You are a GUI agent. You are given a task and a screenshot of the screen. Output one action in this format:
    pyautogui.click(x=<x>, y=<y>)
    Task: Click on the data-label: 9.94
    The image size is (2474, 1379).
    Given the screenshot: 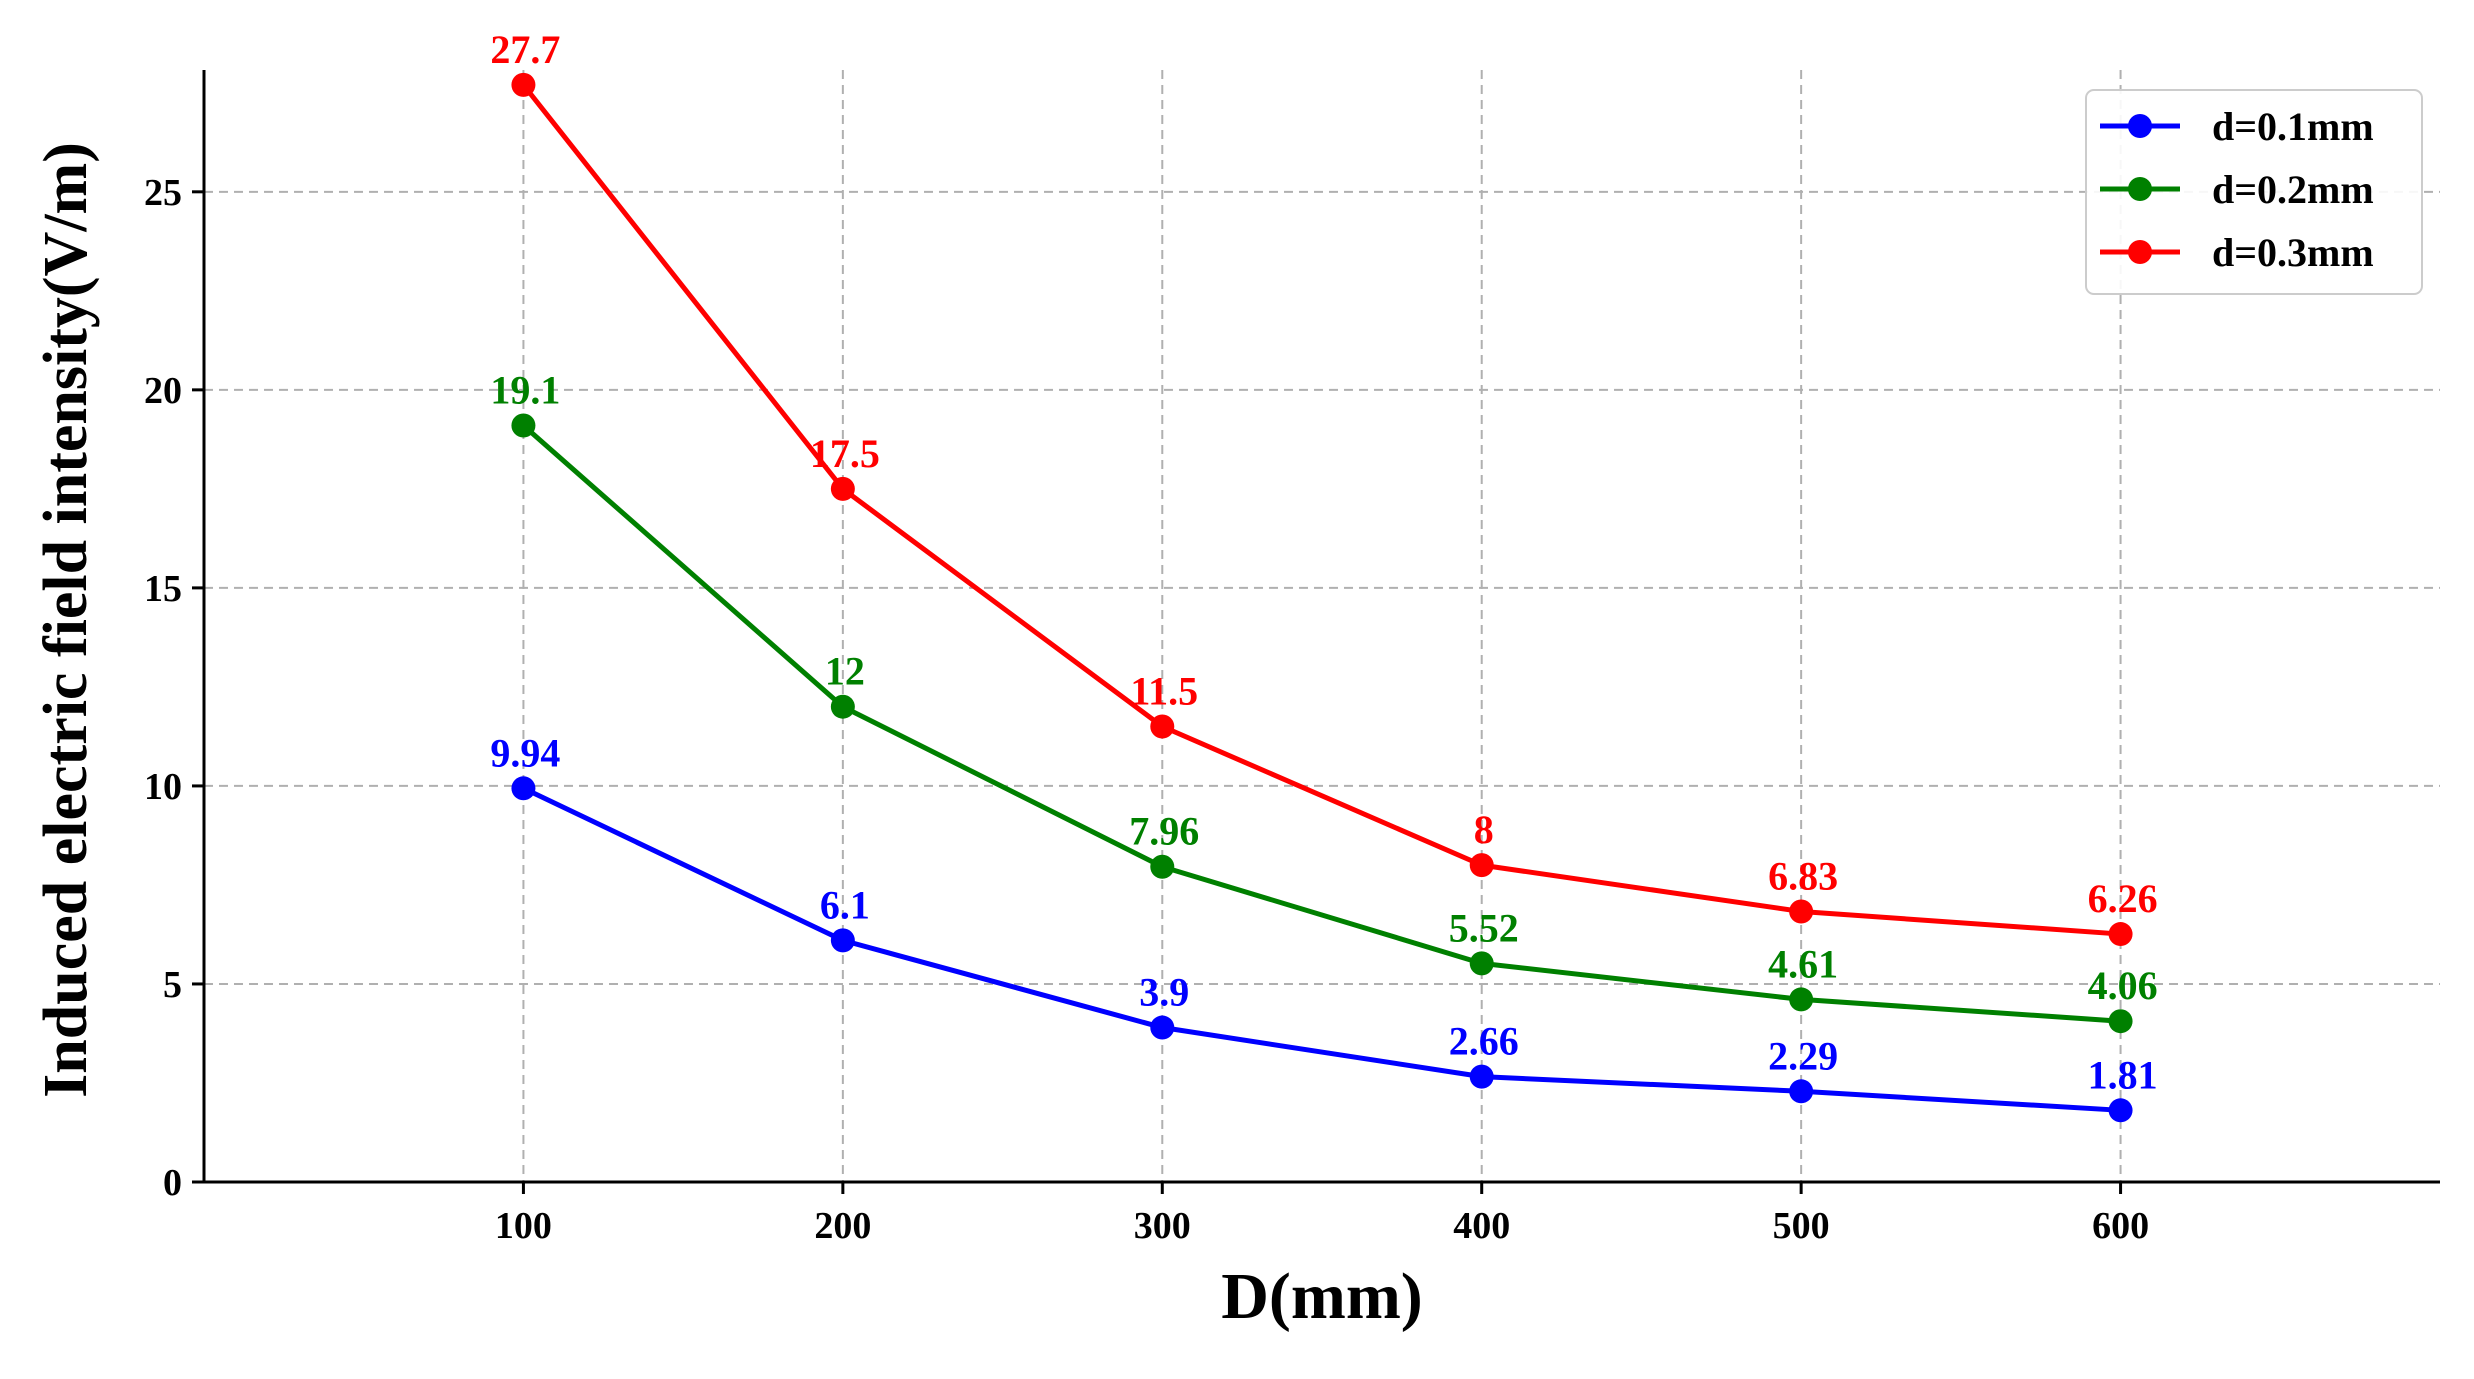 What is the action you would take?
    pyautogui.click(x=525, y=752)
    